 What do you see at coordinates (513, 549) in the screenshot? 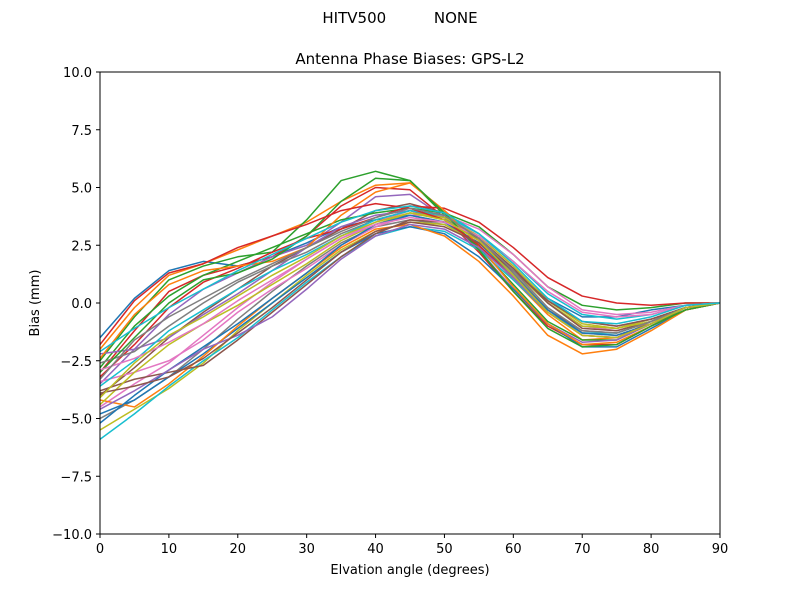
I see `x-tick-label: 60` at bounding box center [513, 549].